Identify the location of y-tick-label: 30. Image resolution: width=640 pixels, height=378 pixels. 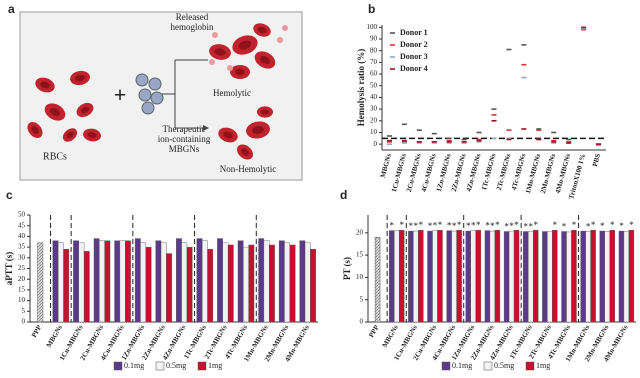
(22, 257).